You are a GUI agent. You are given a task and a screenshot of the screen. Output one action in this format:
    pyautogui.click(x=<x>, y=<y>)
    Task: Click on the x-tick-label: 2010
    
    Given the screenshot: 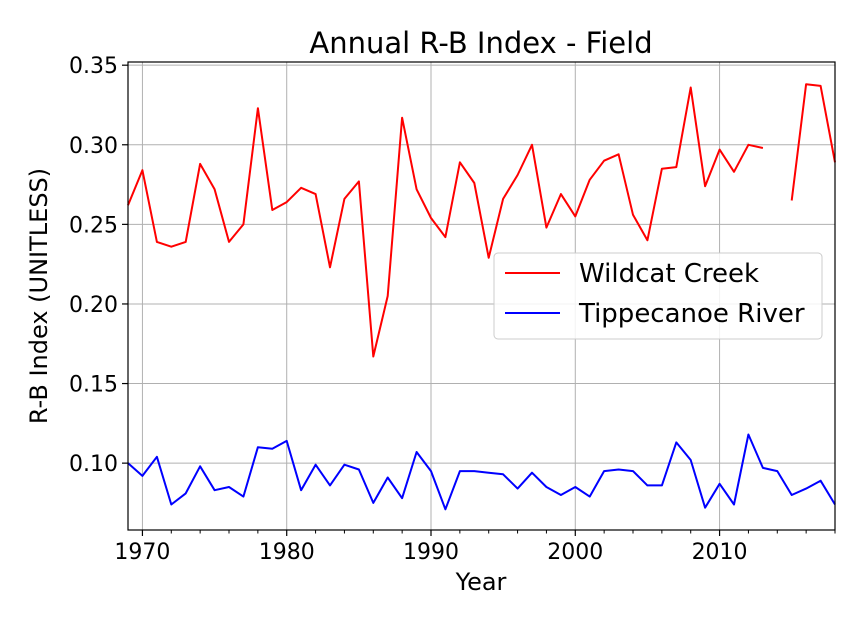 What is the action you would take?
    pyautogui.click(x=720, y=552)
    